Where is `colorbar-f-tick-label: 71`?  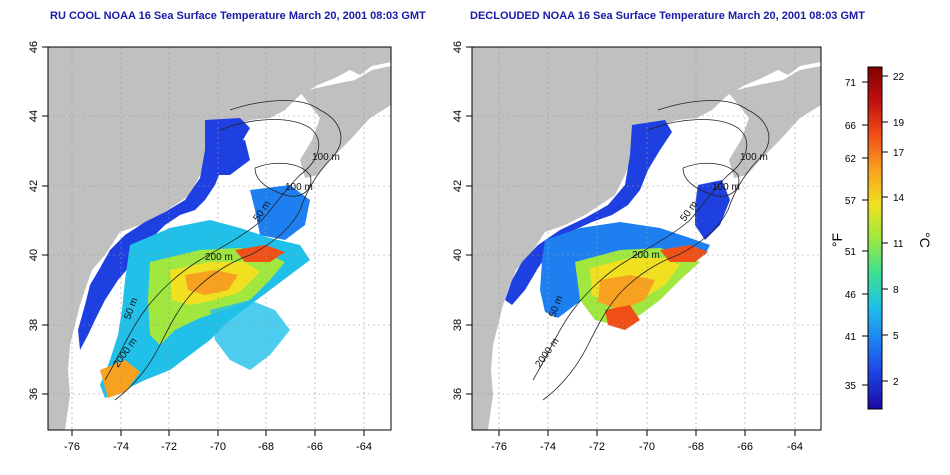 colorbar-f-tick-label: 71 is located at coordinates (851, 83).